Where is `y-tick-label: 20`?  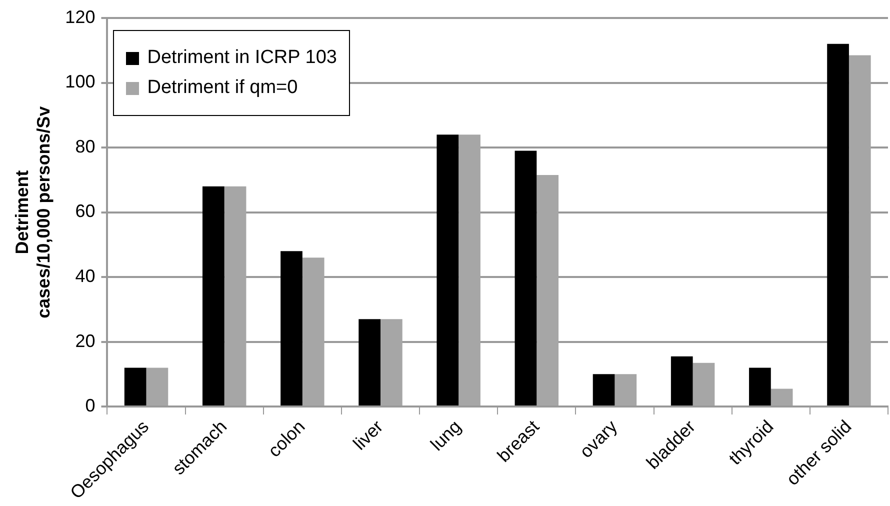
y-tick-label: 20 is located at coordinates (85, 340).